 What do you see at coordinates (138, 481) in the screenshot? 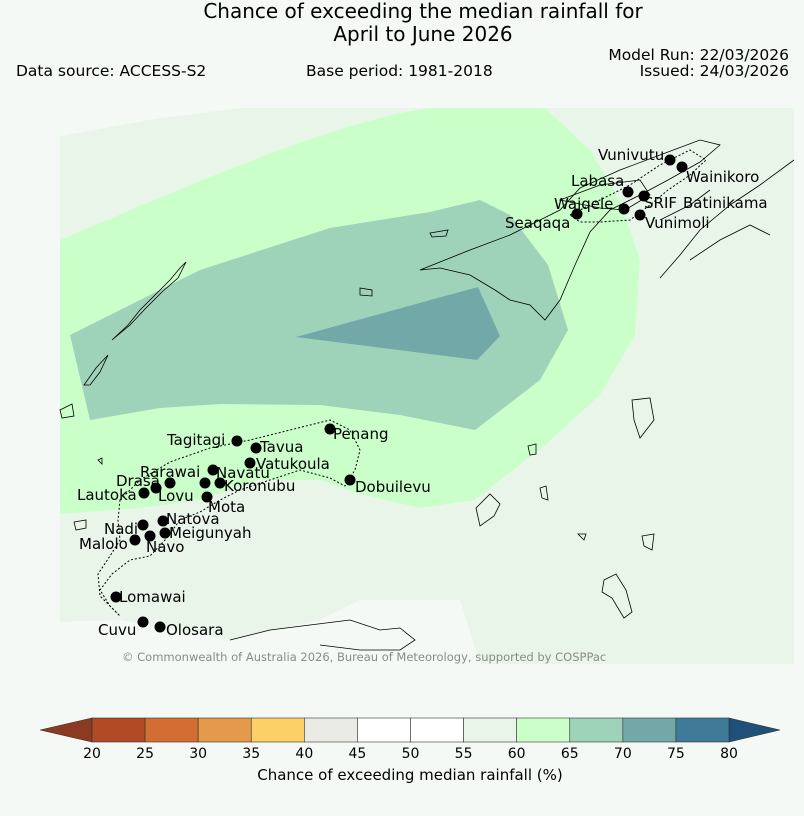
I see `station-label-drasa: Drasa` at bounding box center [138, 481].